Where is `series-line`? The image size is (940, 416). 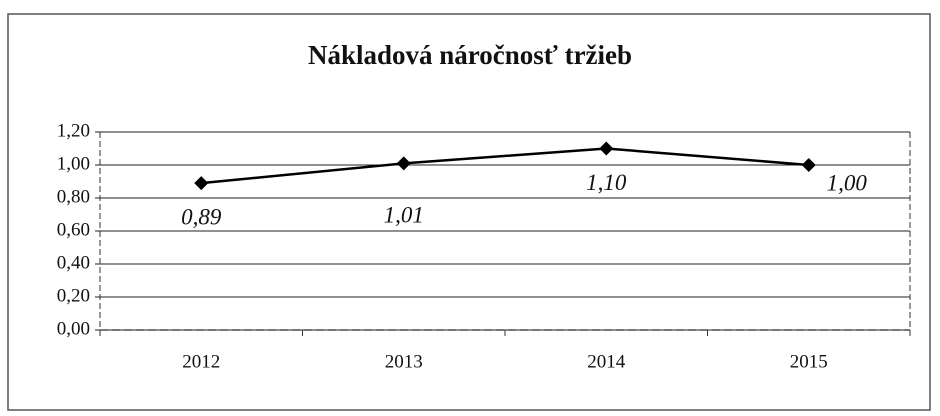
series-line is located at coordinates (505, 166).